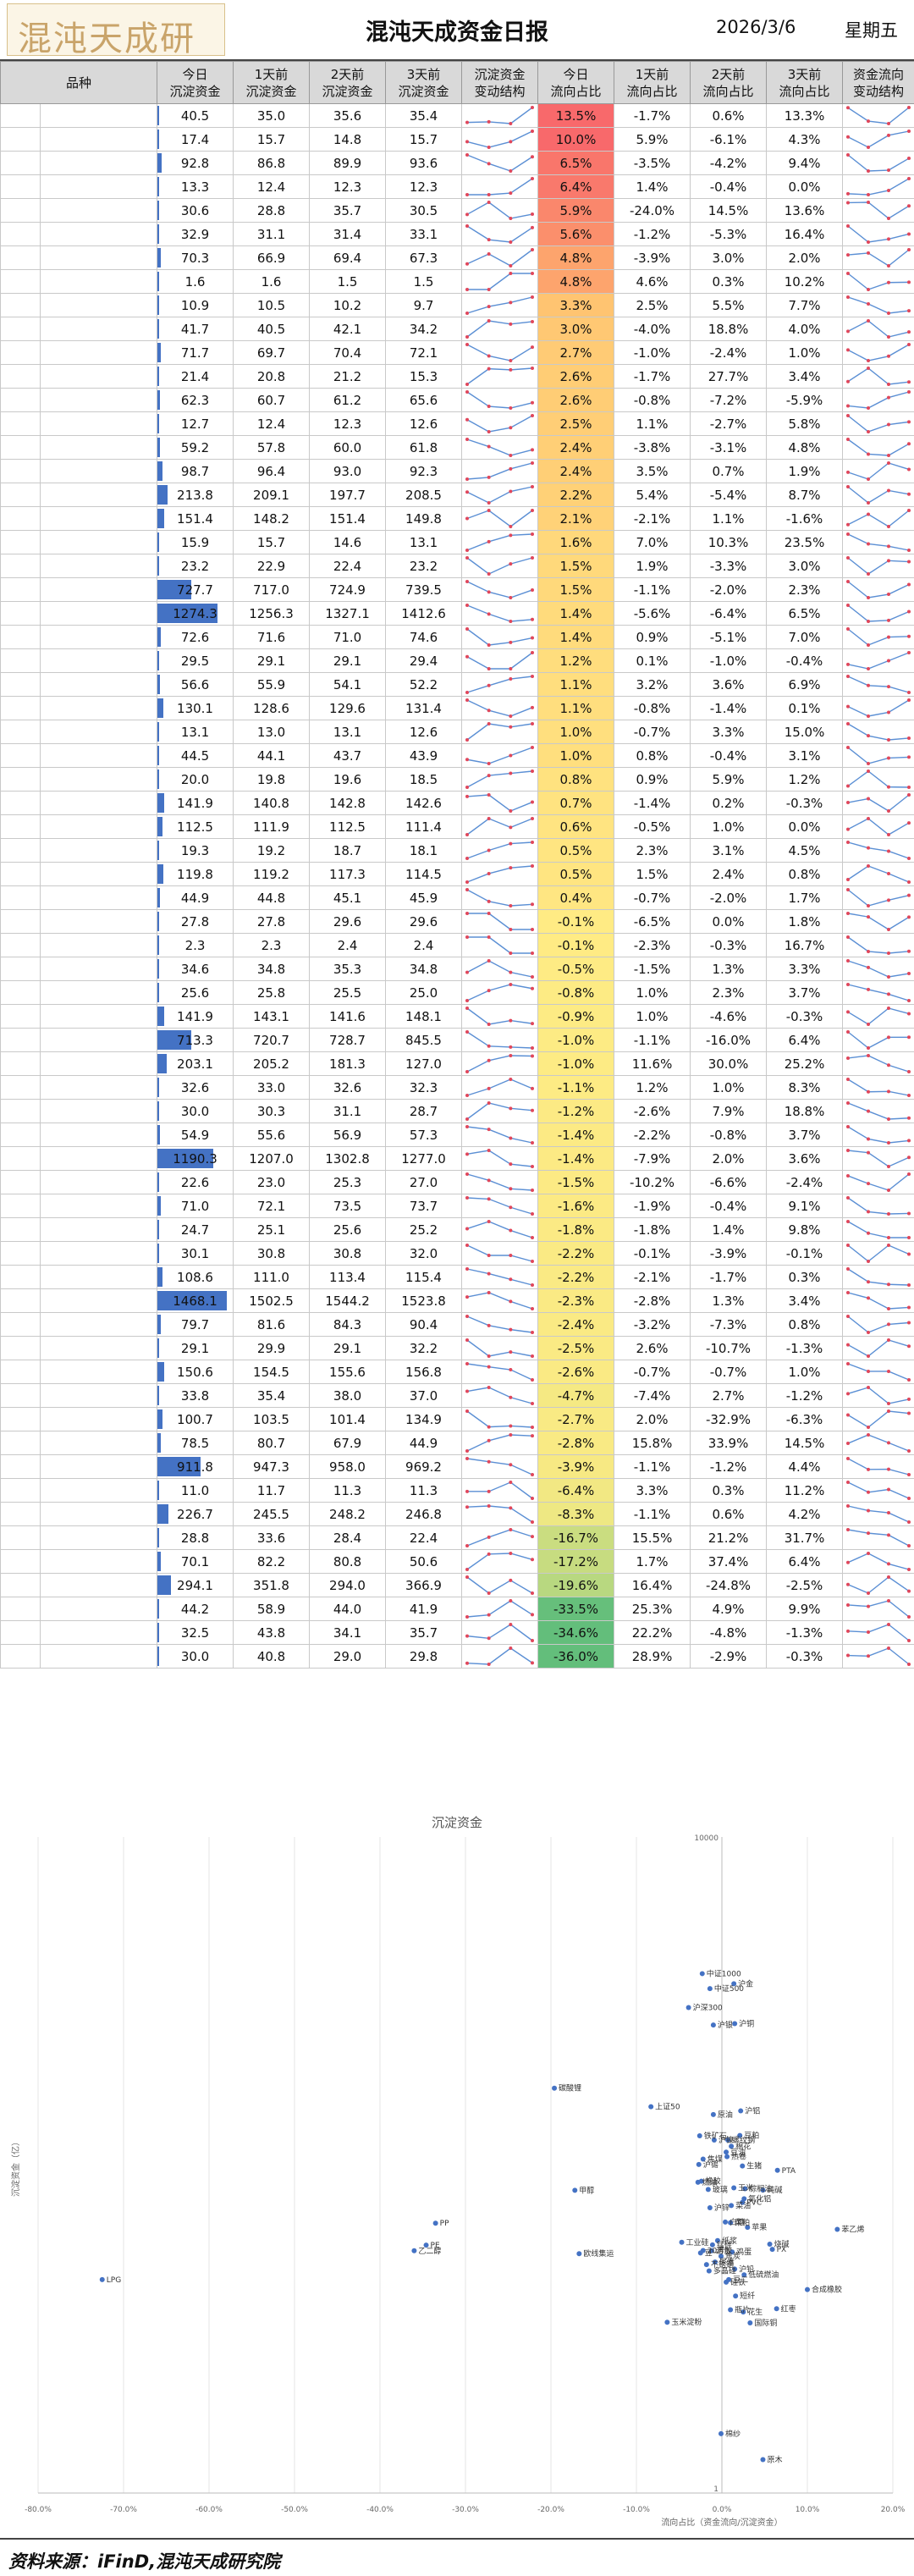 This screenshot has height=2576, width=914. I want to click on fund-today-value: 33.8, so click(195, 1396).